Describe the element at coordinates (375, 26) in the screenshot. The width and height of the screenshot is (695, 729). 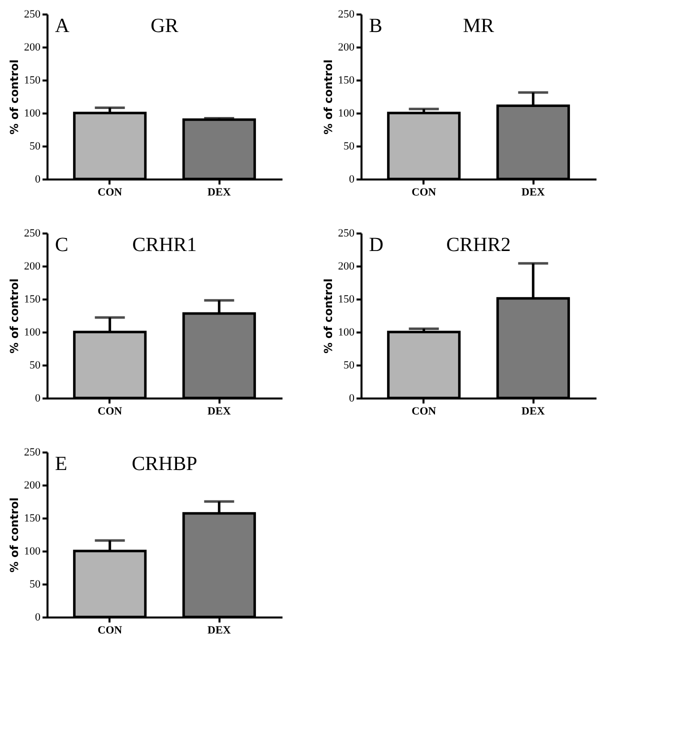
I see `annotation: B` at that location.